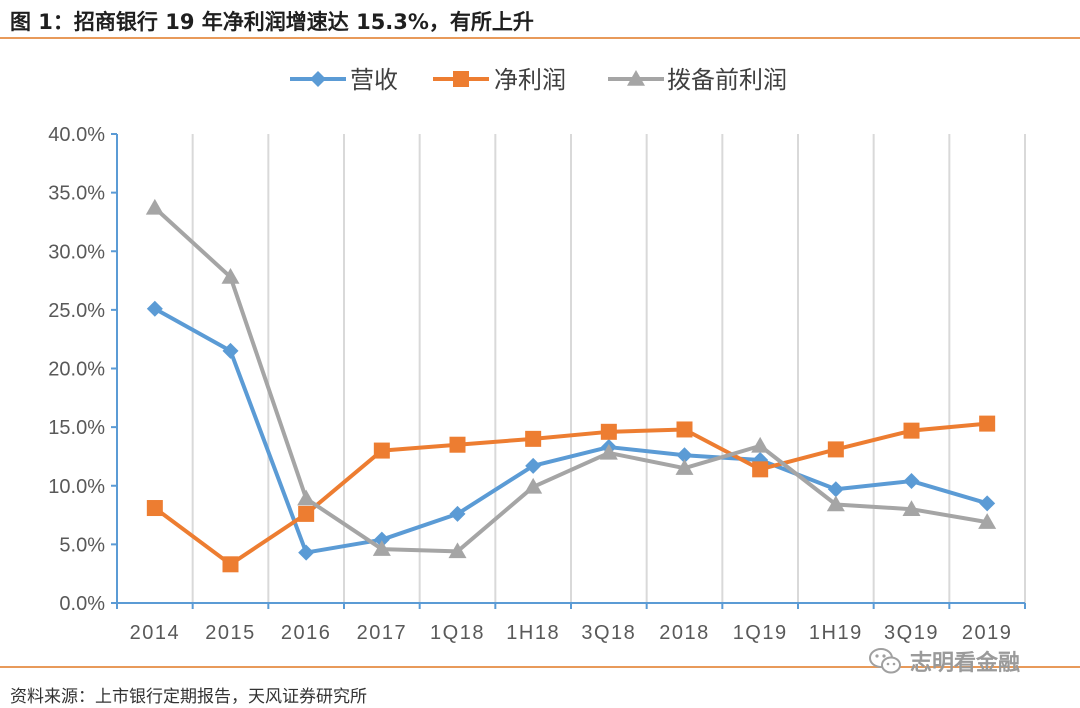 The height and width of the screenshot is (708, 1080). I want to click on y-tick-label: 25.0%, so click(76, 311).